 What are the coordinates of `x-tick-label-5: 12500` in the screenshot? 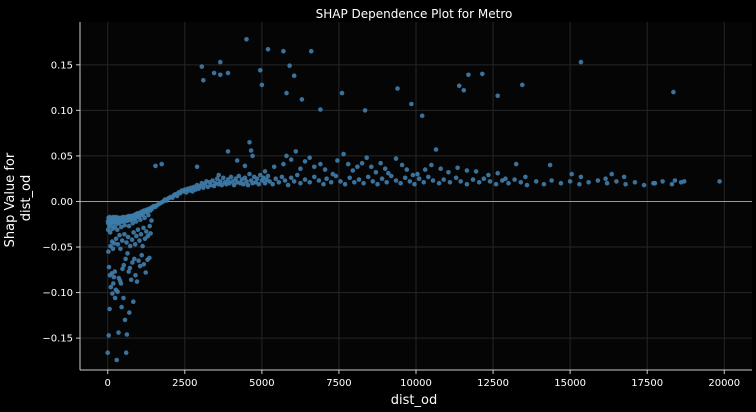 It's located at (493, 383).